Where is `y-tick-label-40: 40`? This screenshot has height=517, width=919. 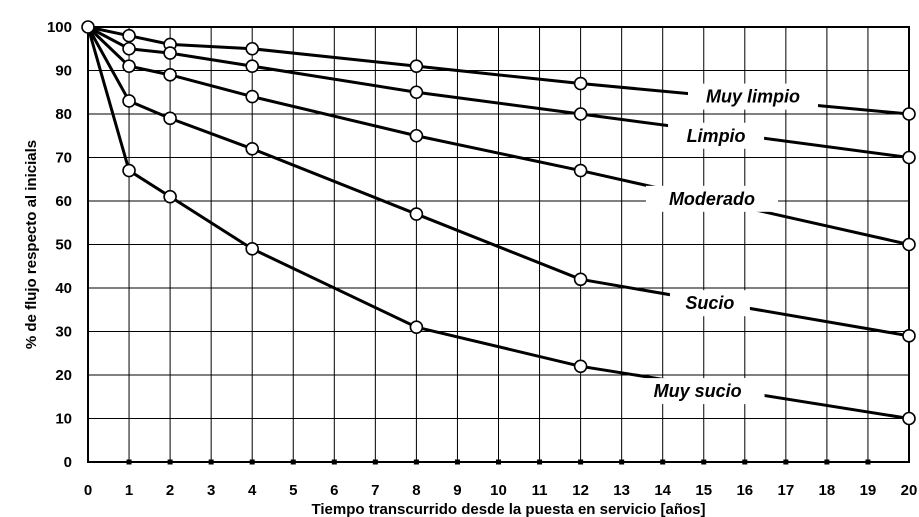
y-tick-label-40: 40 is located at coordinates (63, 288).